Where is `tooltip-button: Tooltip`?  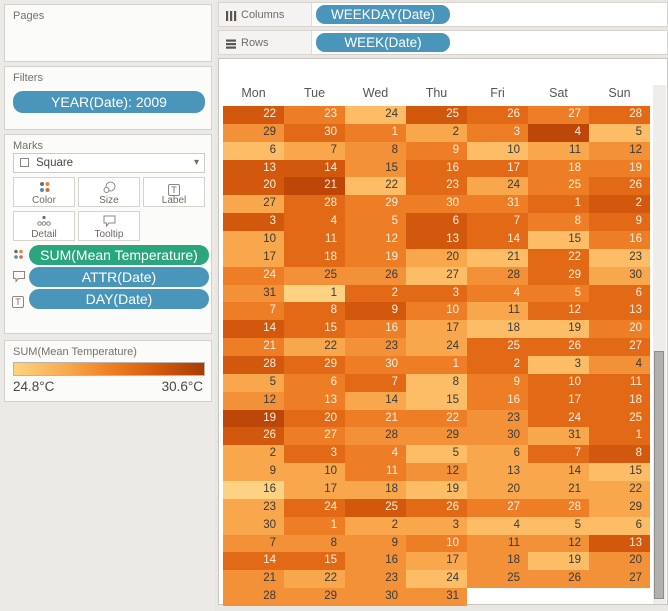
tooltip-button: Tooltip is located at coordinates (109, 226).